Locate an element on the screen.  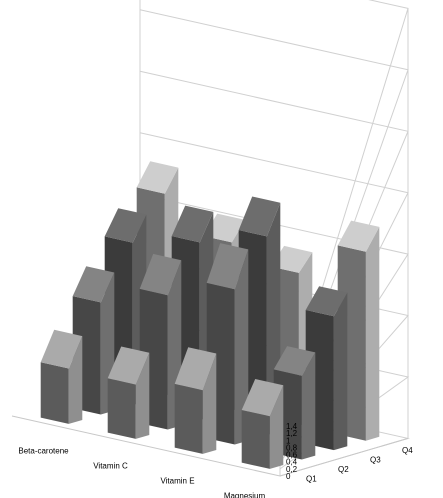
category-label: Magnesium is located at coordinates (245, 495).